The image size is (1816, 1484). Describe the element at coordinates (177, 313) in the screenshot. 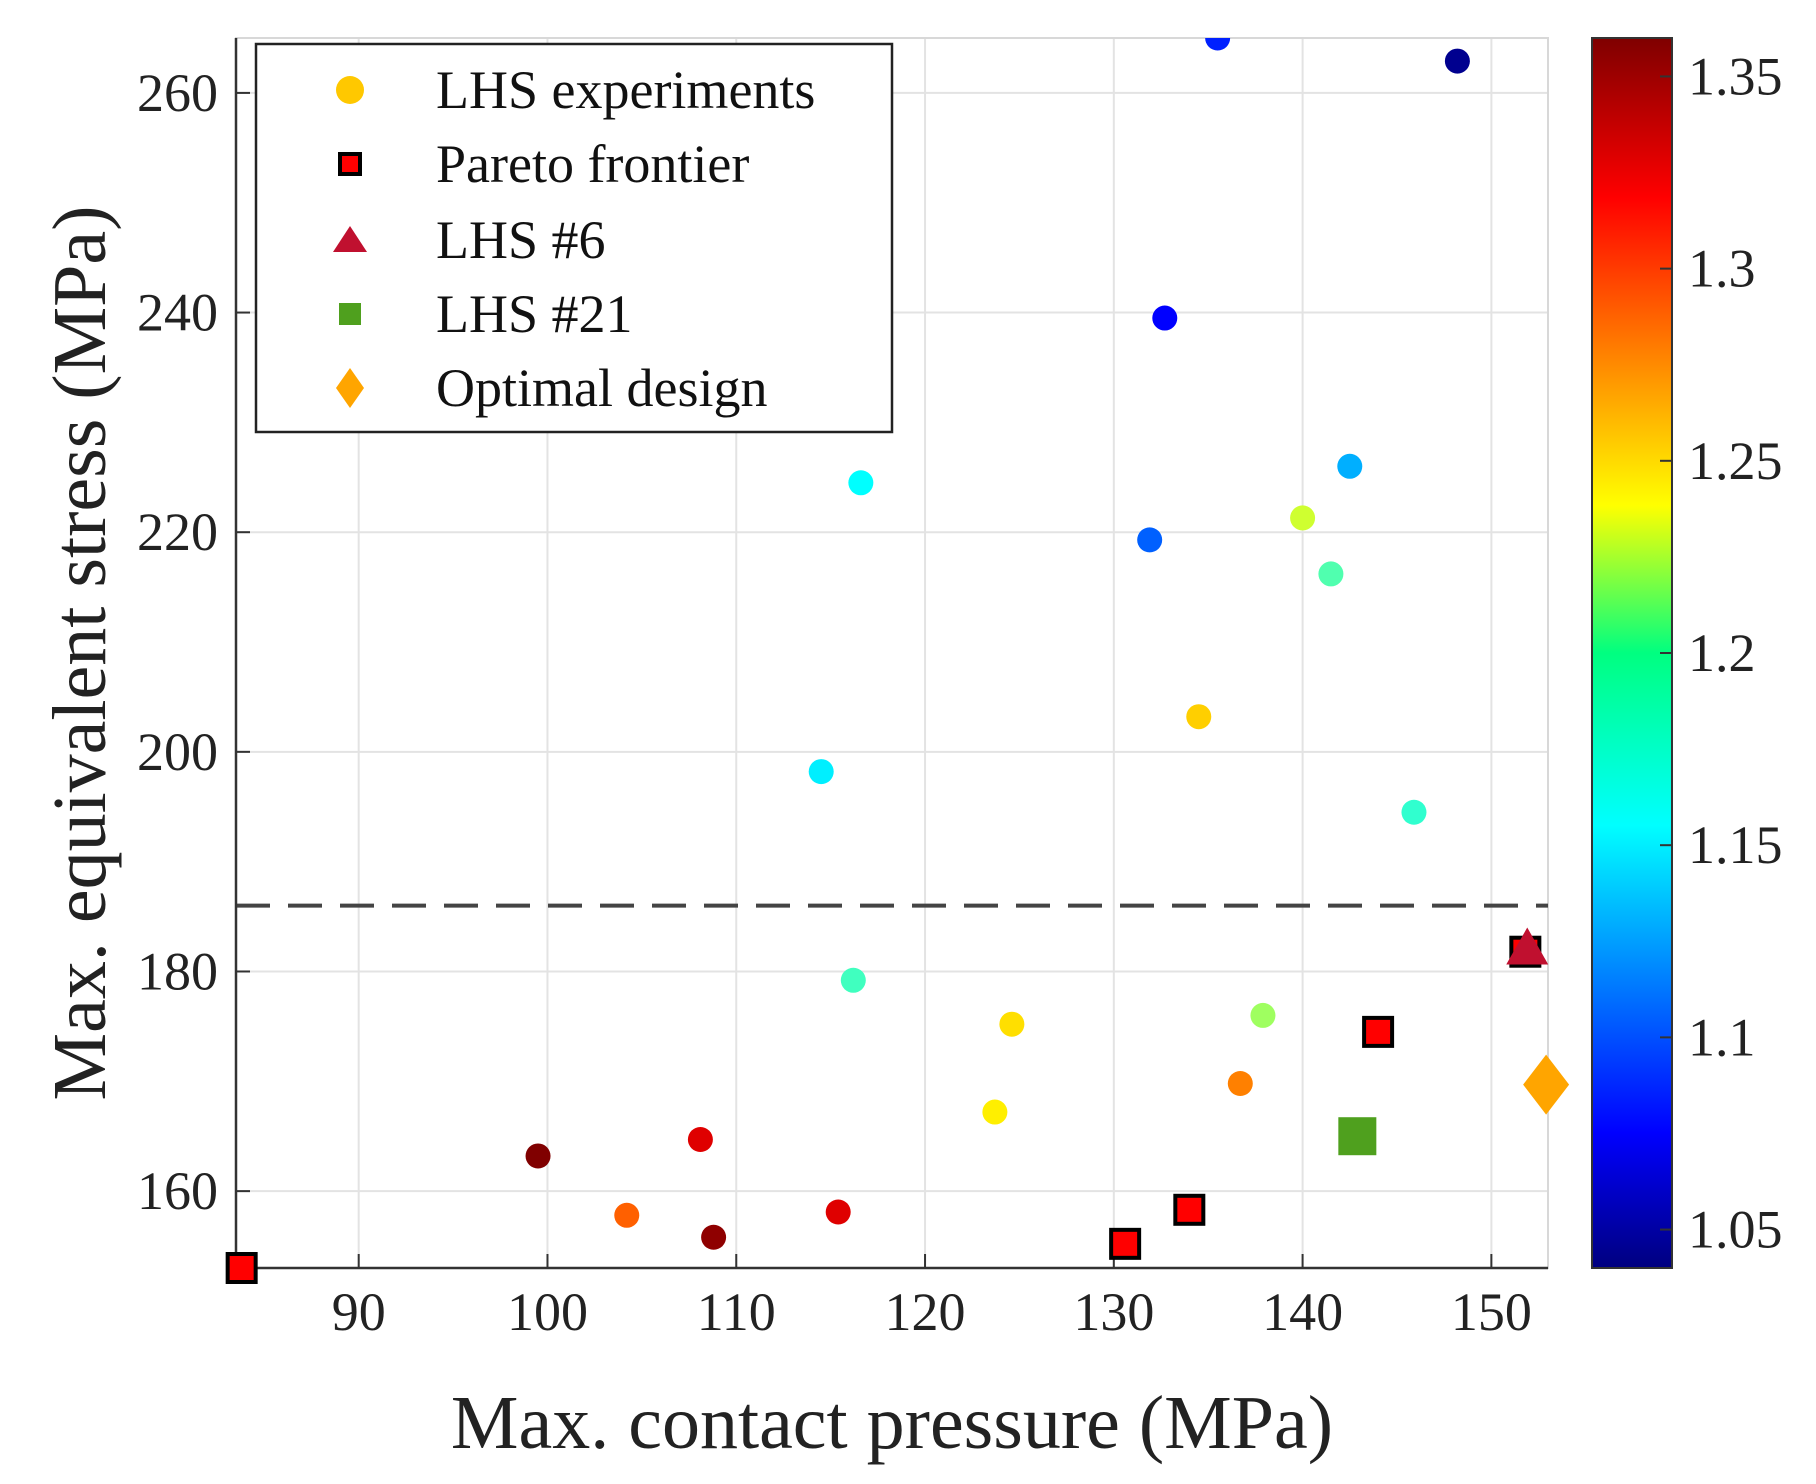

I see `y-tick-label: 240` at that location.